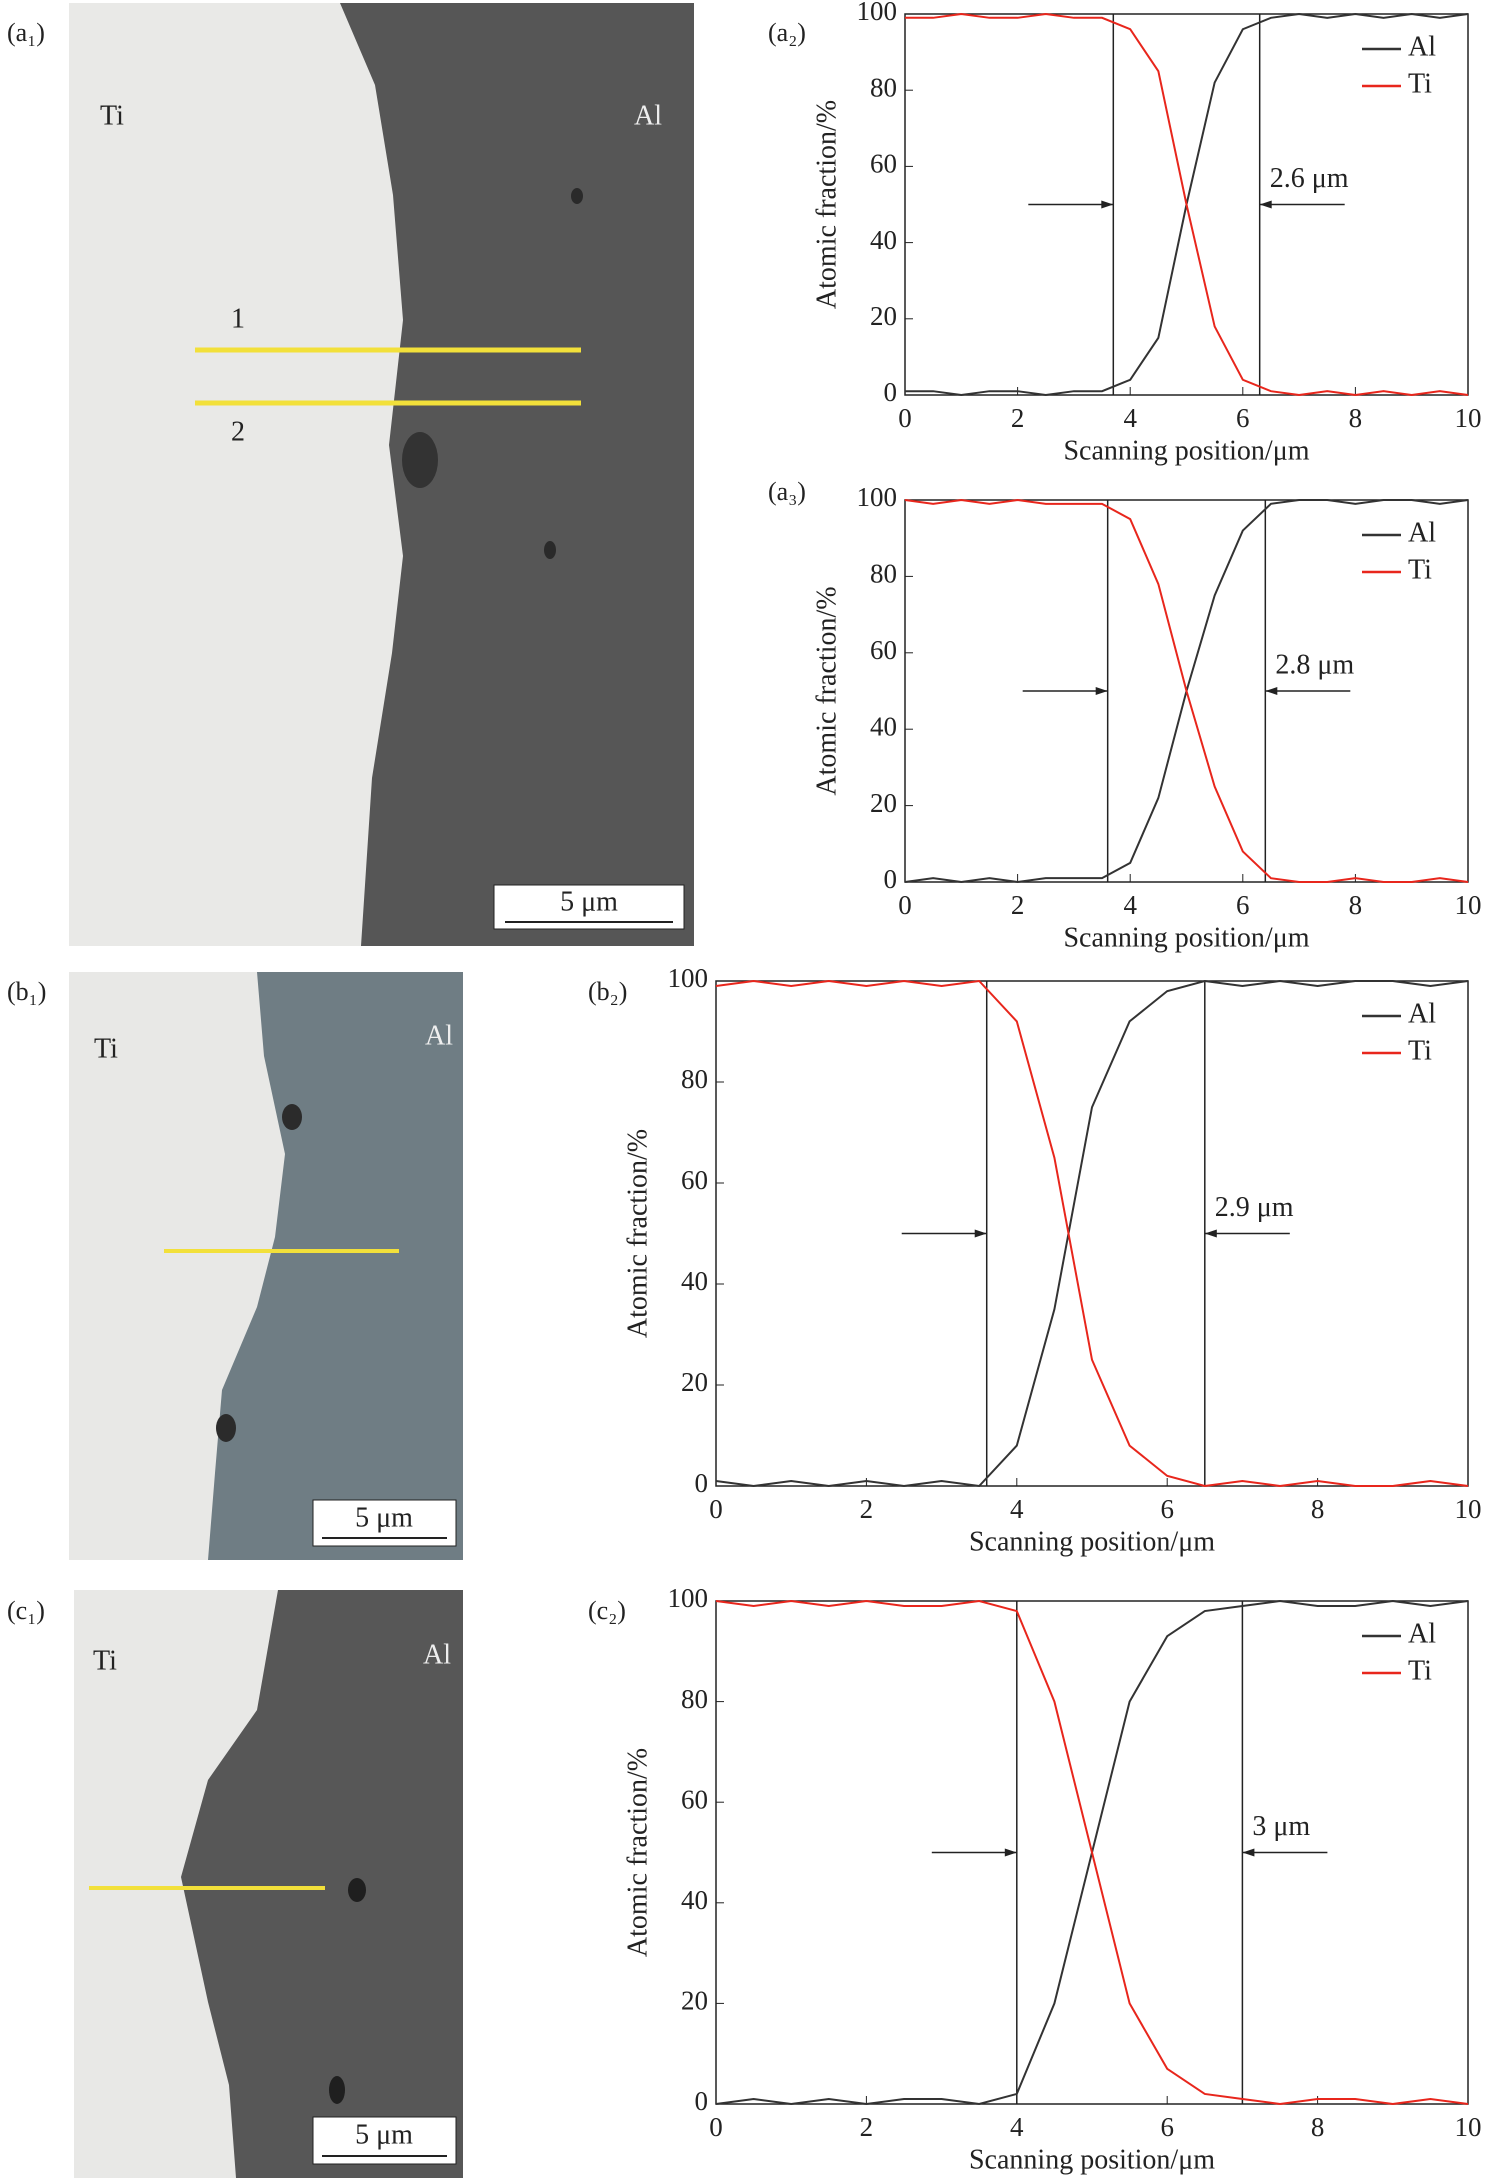 This screenshot has height=2180, width=1489. I want to click on annotation: 2.8 μm, so click(1314, 664).